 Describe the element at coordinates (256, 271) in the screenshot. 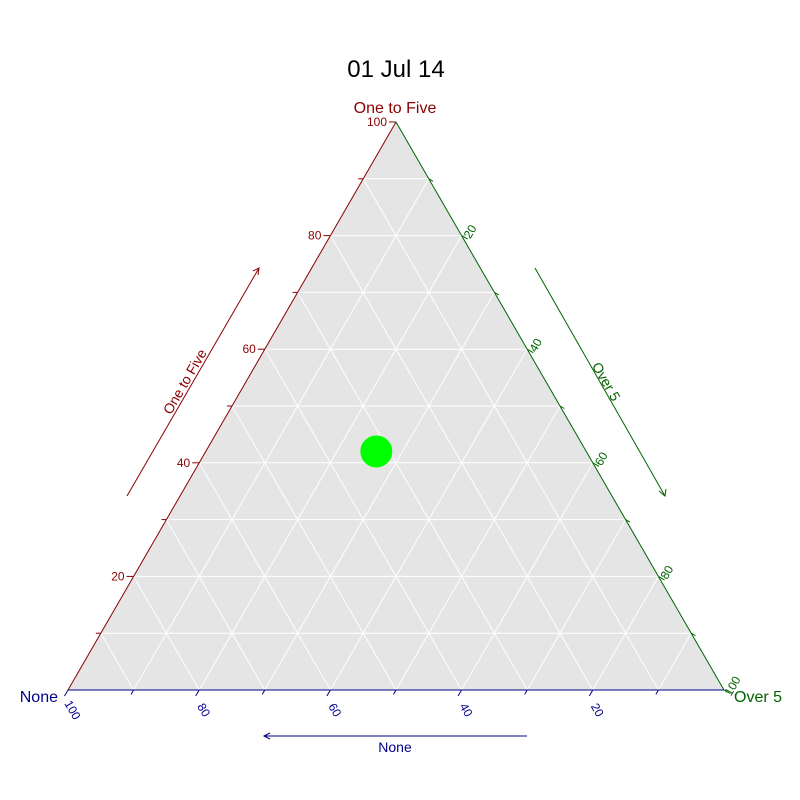

I see `axis-arrowhead-one-to-five` at that location.